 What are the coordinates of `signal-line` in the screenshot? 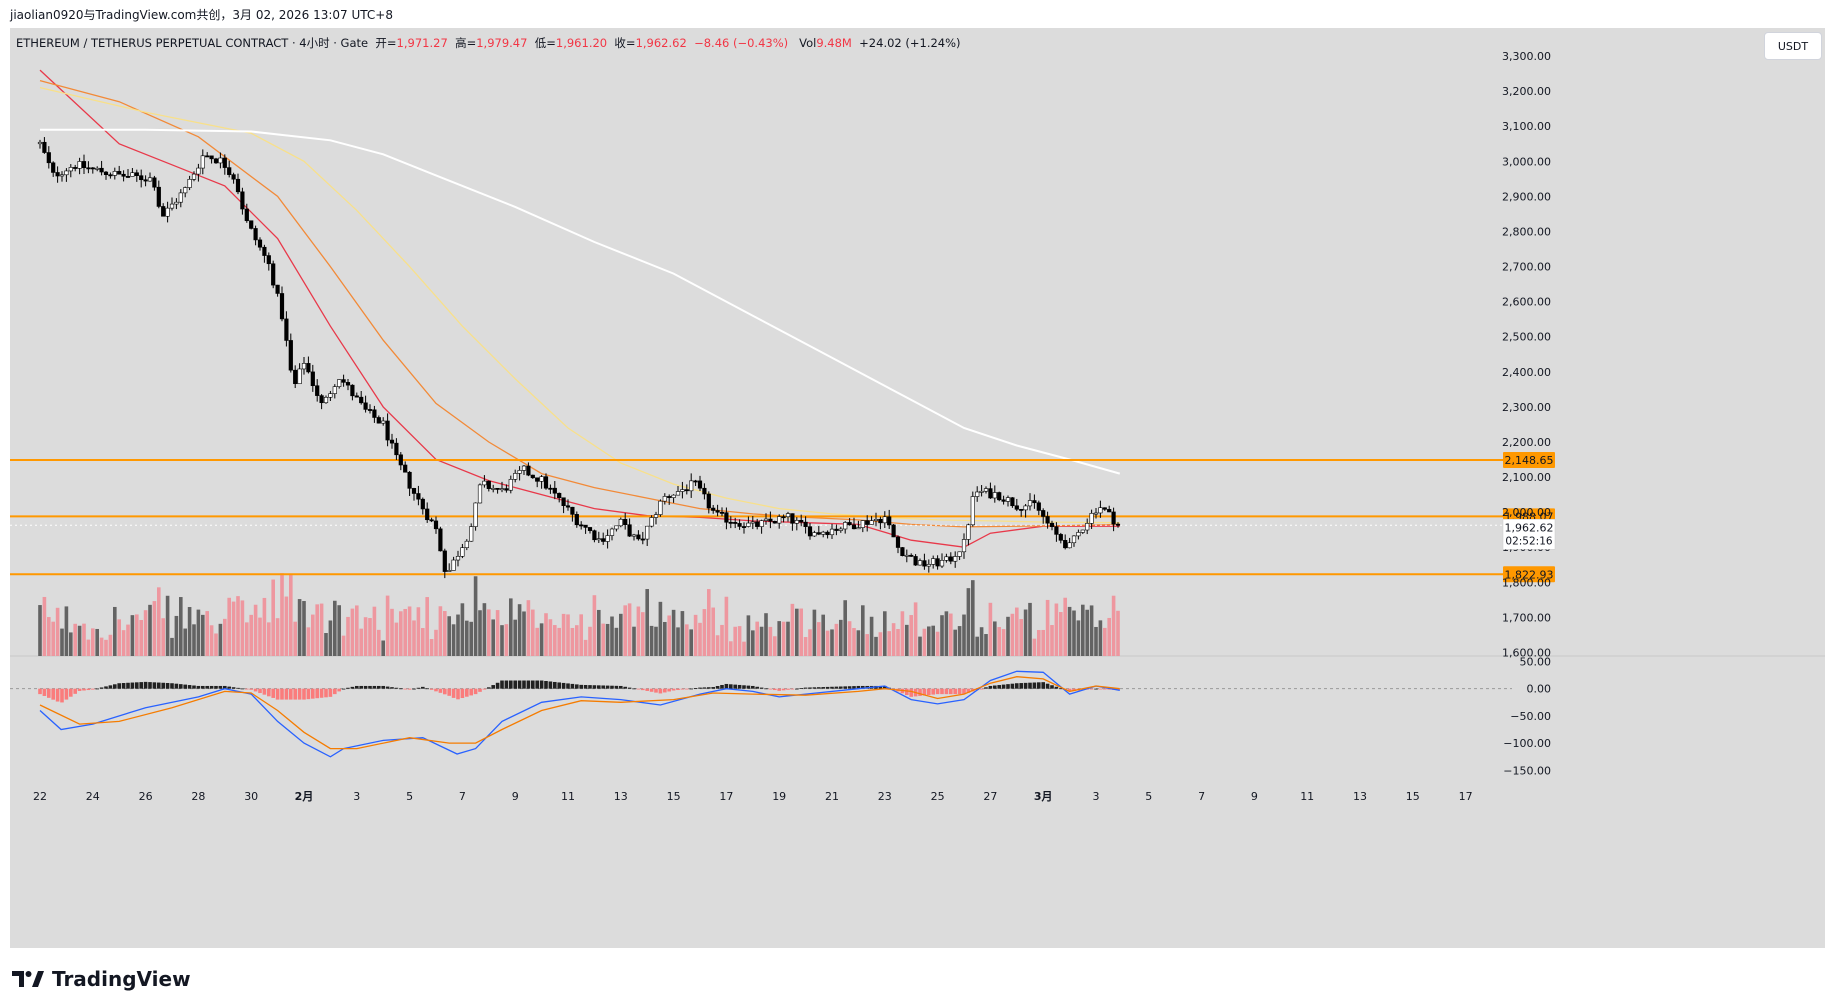 It's located at (579, 713).